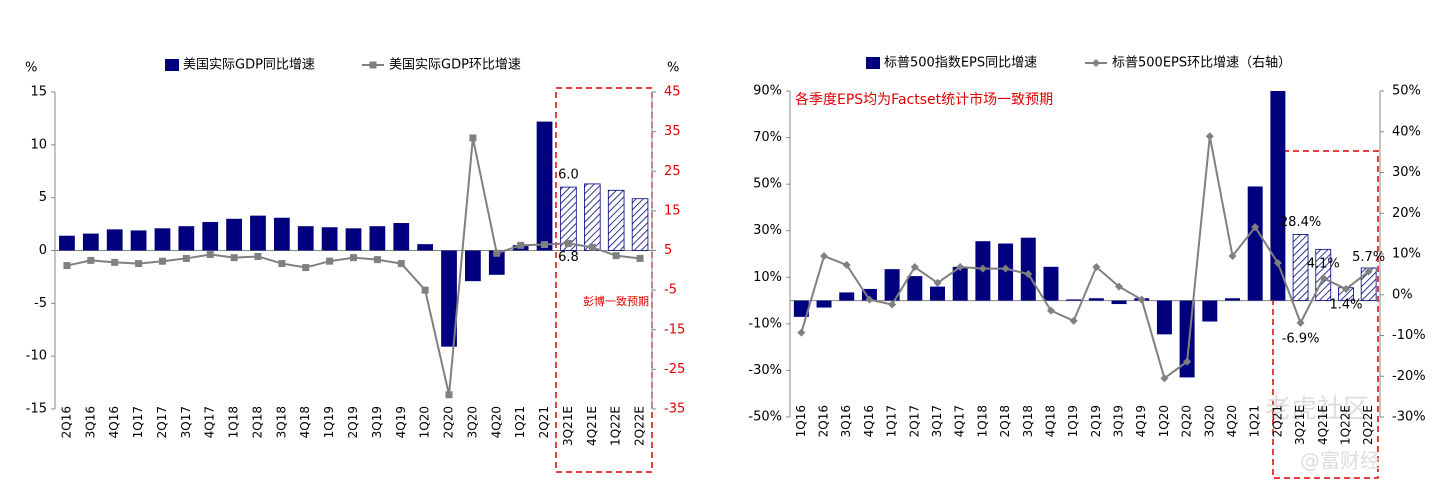 The height and width of the screenshot is (494, 1435). I want to click on x-tick-label: 3Q19, so click(377, 422).